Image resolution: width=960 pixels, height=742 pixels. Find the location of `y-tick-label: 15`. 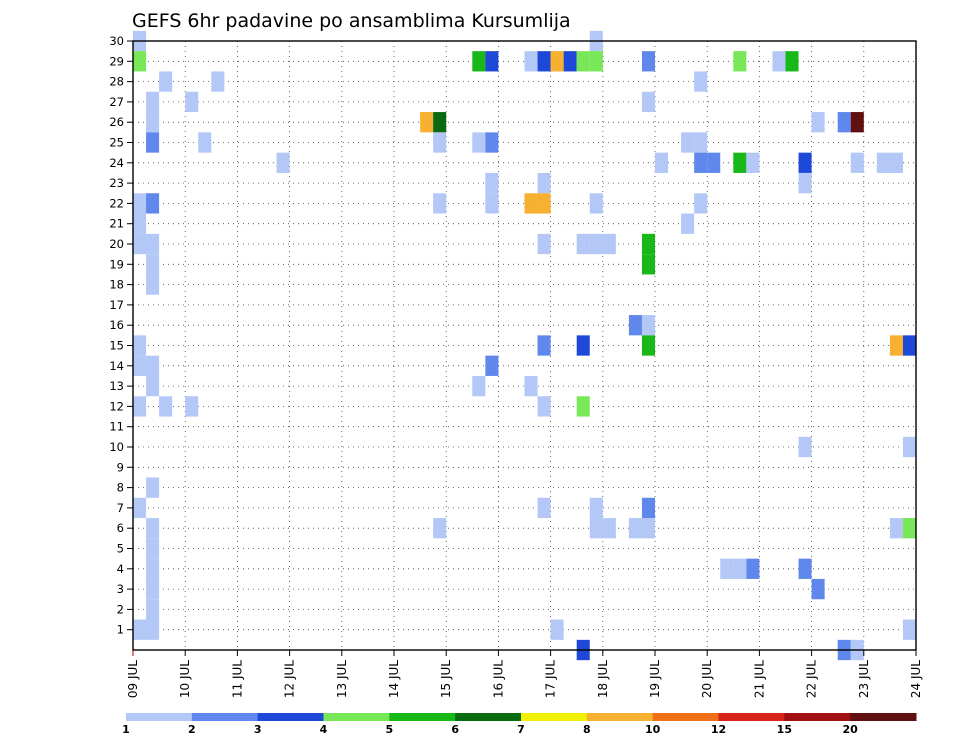

y-tick-label: 15 is located at coordinates (116, 346).